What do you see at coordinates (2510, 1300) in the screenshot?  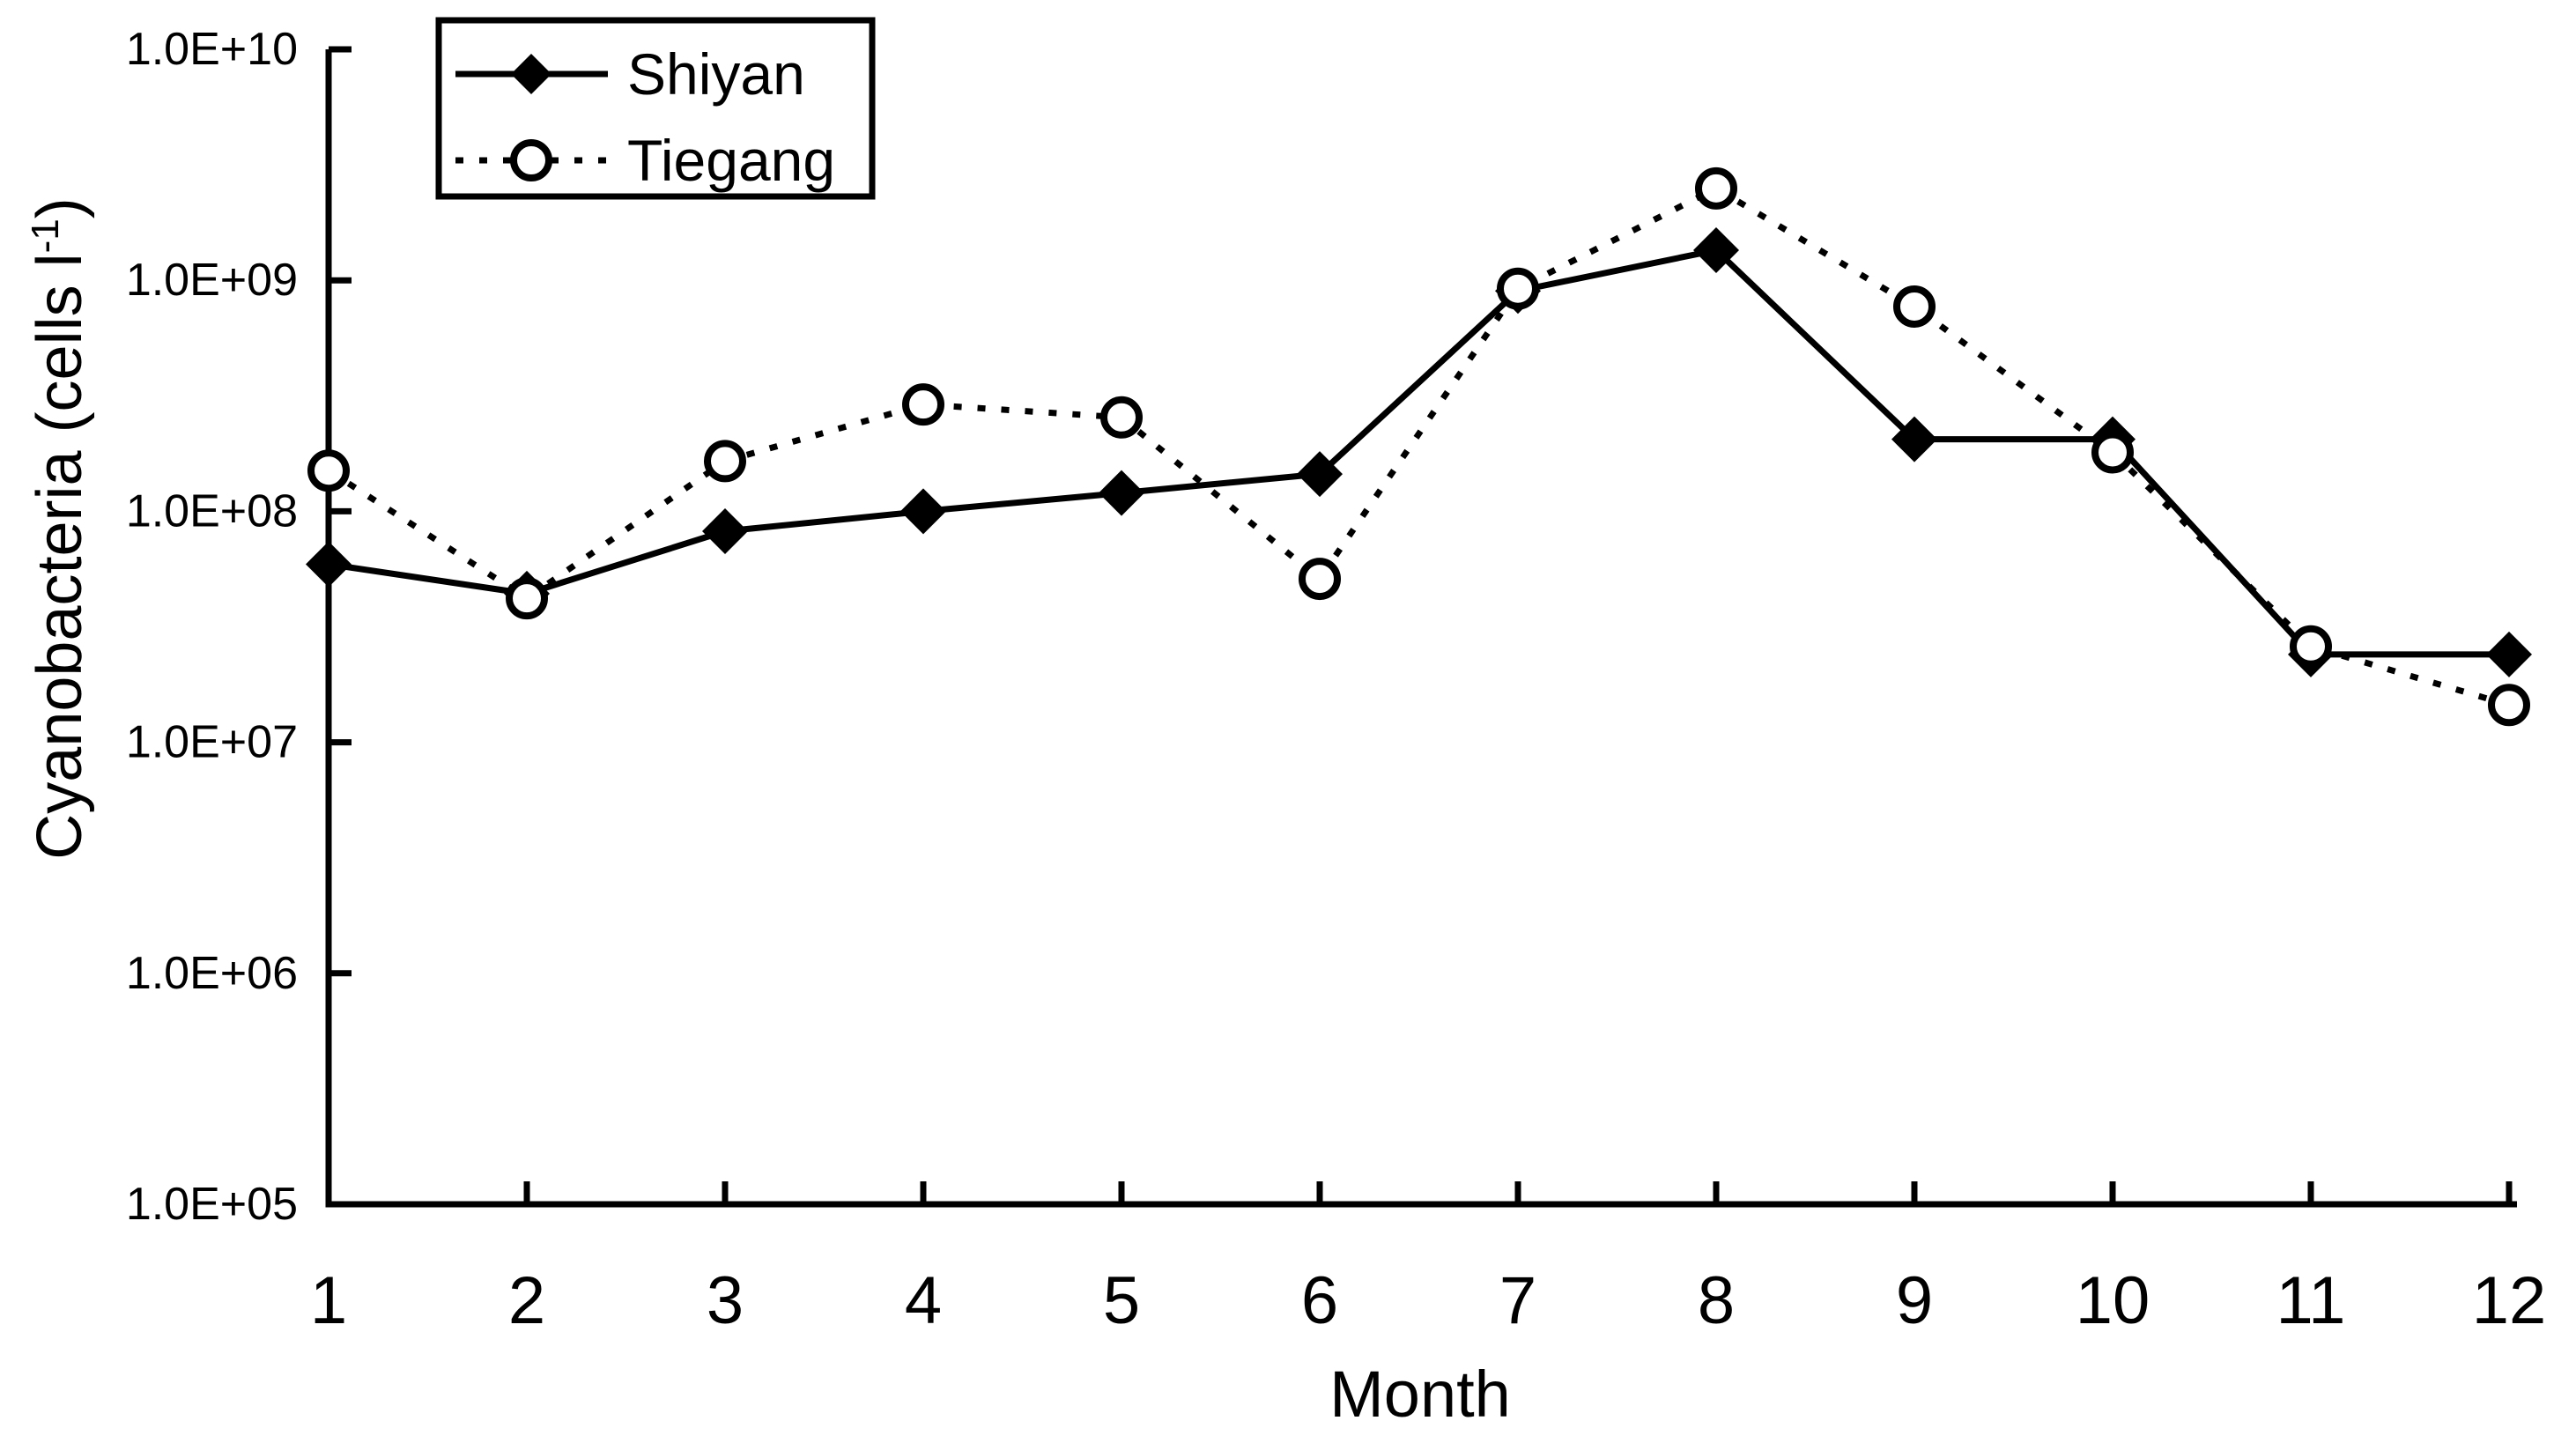 I see `x-tick-label: 12` at bounding box center [2510, 1300].